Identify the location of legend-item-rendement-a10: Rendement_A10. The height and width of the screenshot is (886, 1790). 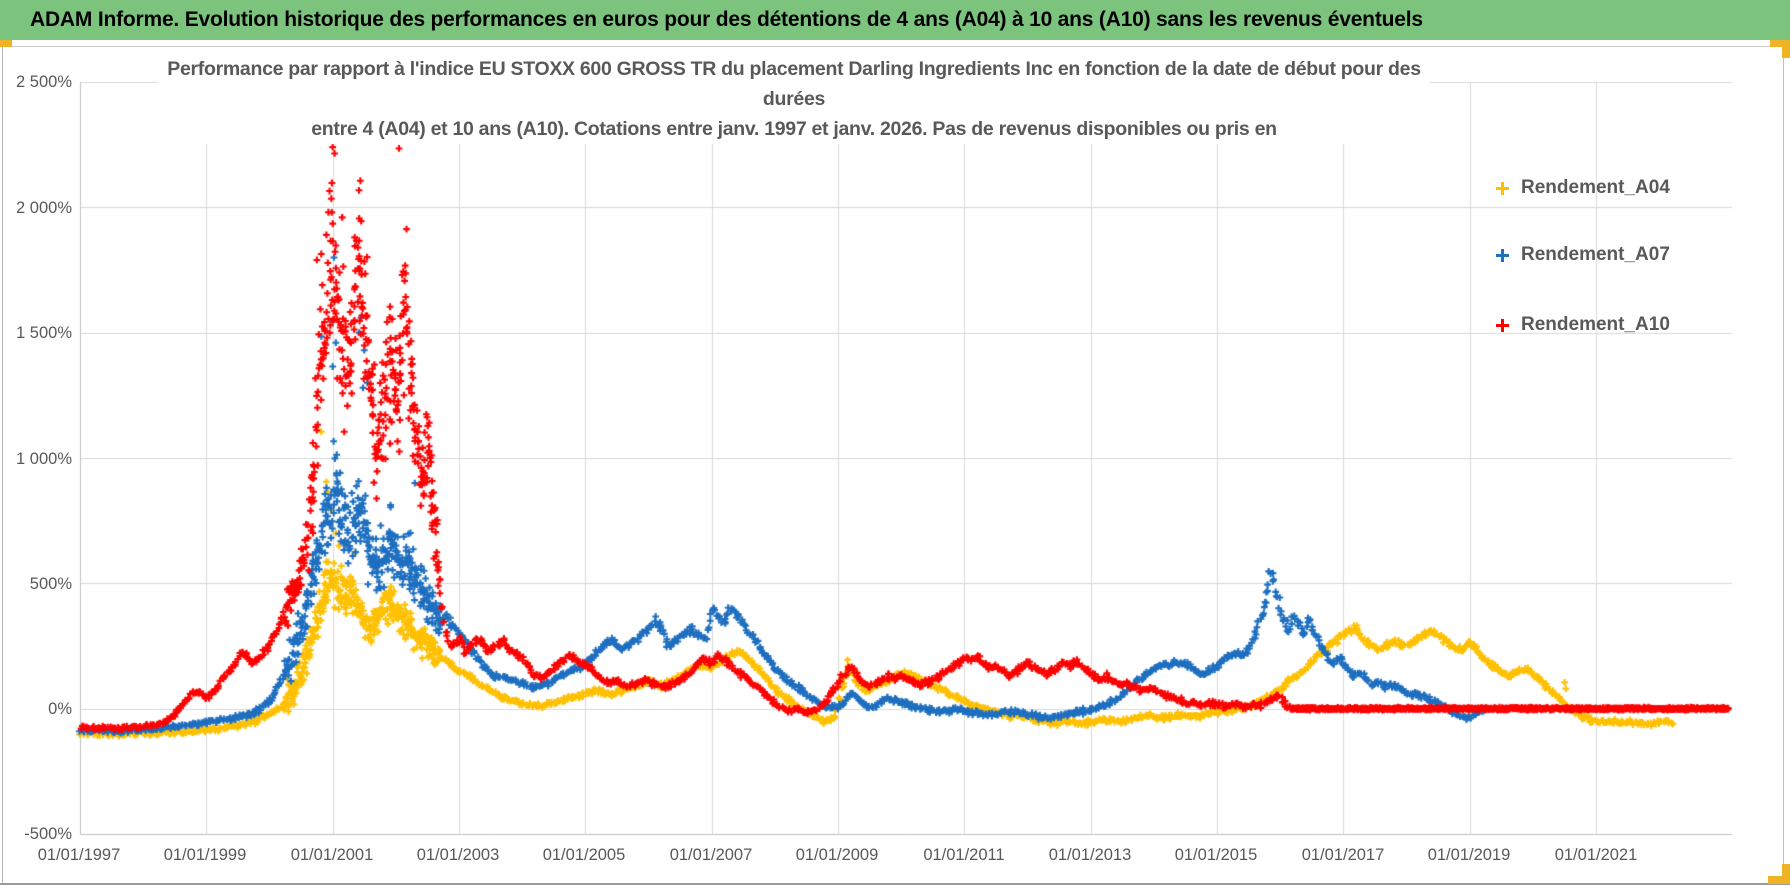
(1583, 325).